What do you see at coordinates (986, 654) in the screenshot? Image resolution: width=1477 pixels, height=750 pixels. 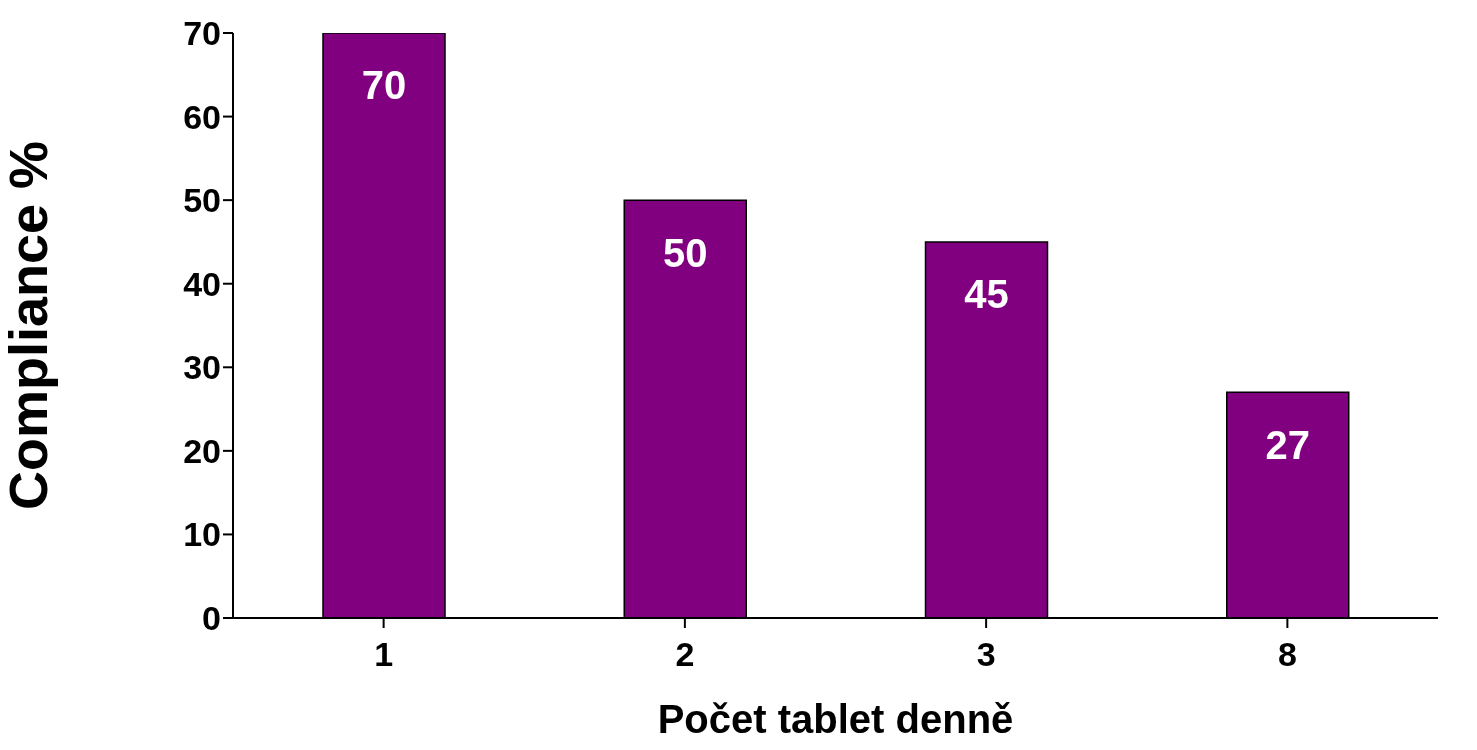 I see `x-tick-label: 3` at bounding box center [986, 654].